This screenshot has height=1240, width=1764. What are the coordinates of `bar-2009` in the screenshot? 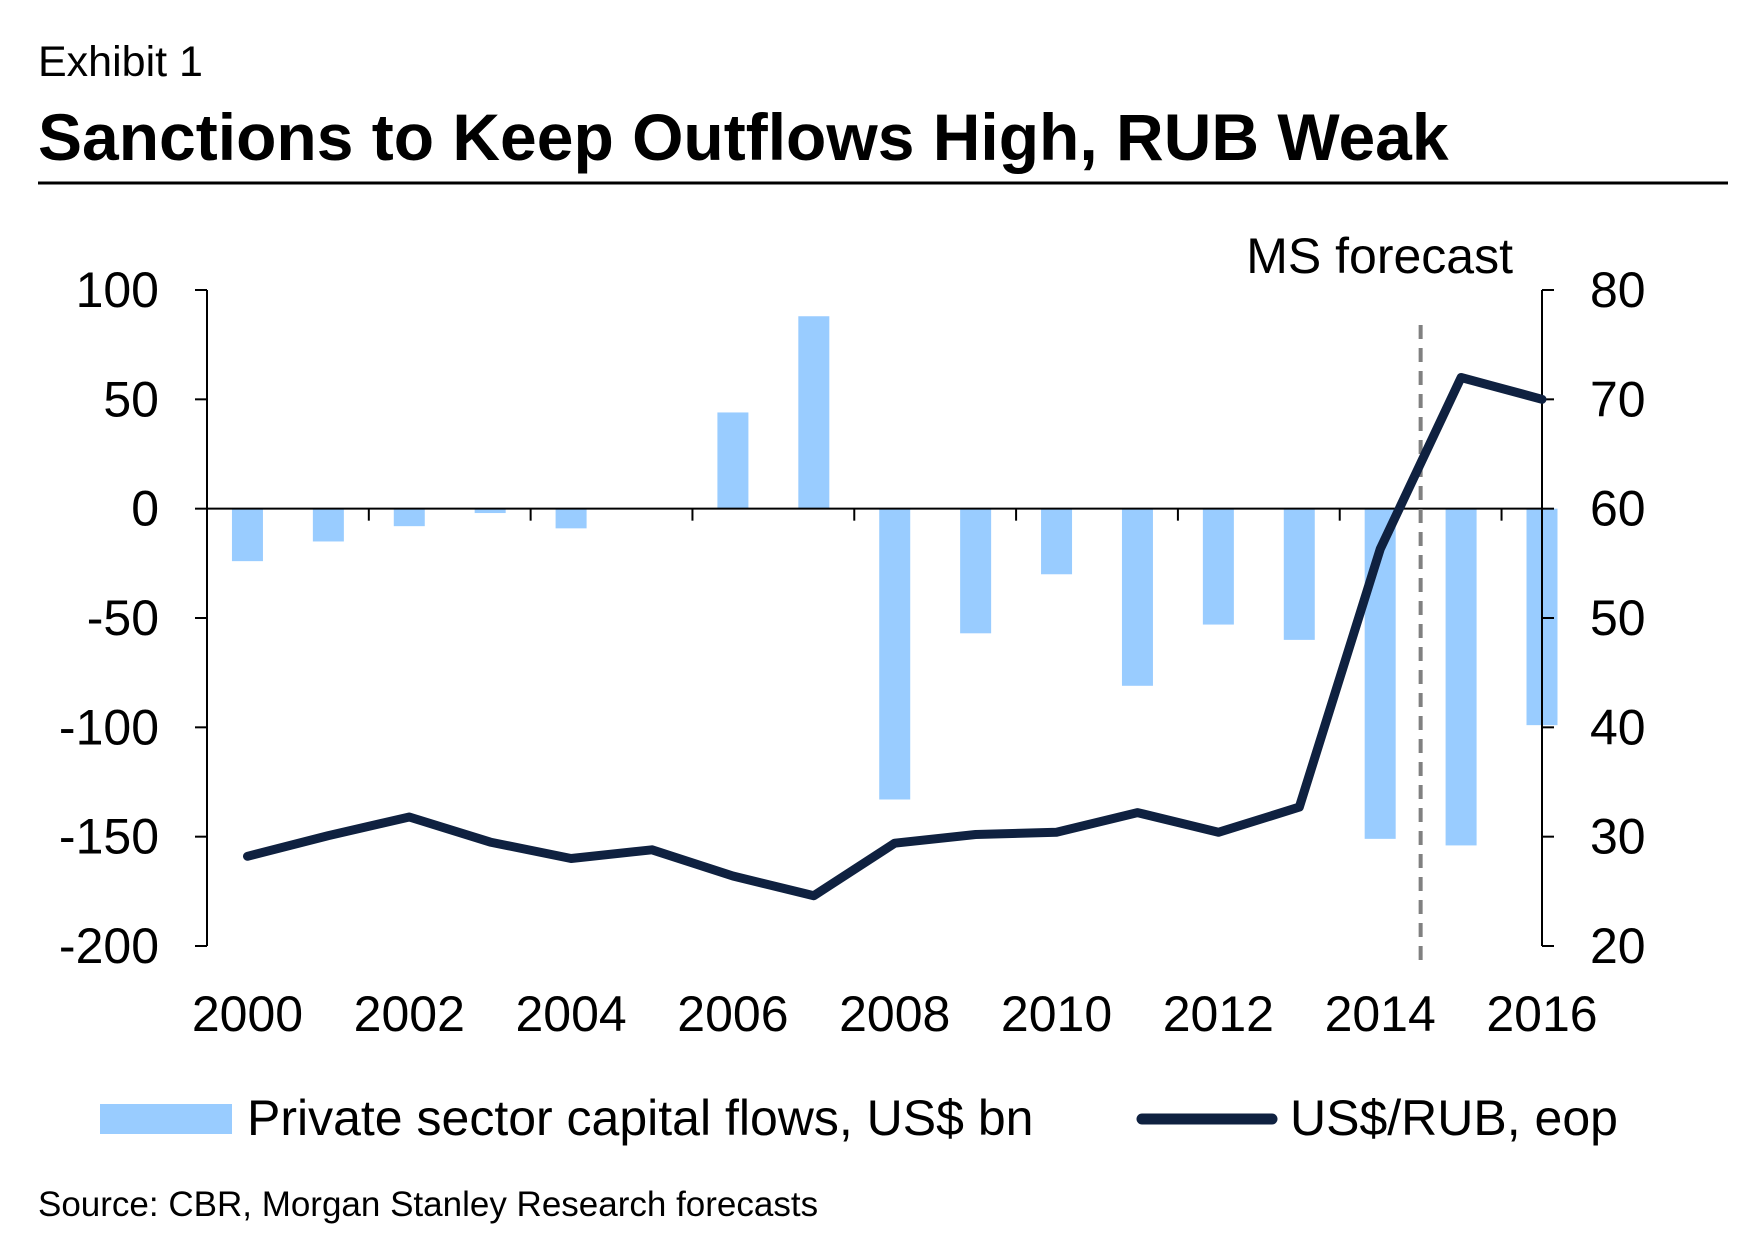 It's located at (976, 571).